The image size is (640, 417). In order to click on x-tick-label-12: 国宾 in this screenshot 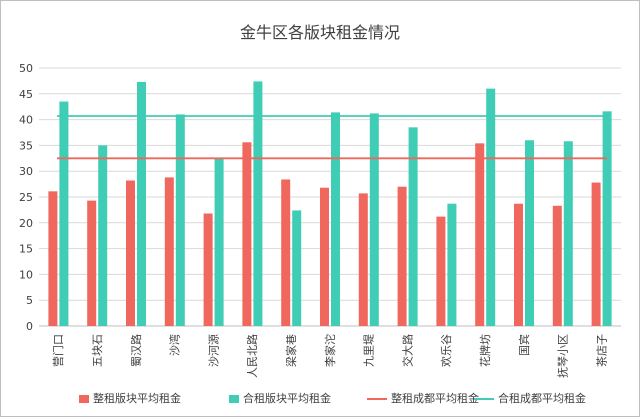, I will do `click(524, 345)`.